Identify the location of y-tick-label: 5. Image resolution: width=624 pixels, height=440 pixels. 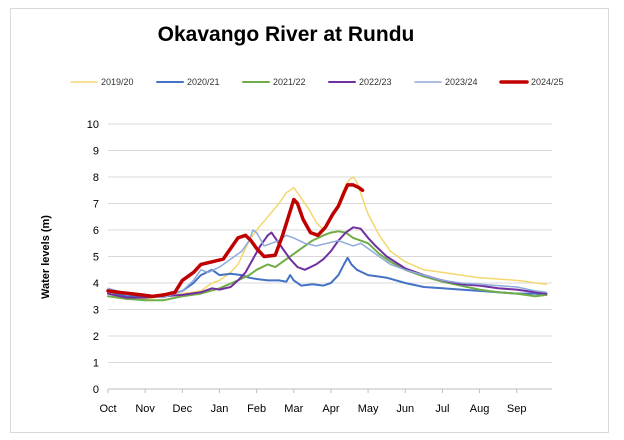
(96, 258).